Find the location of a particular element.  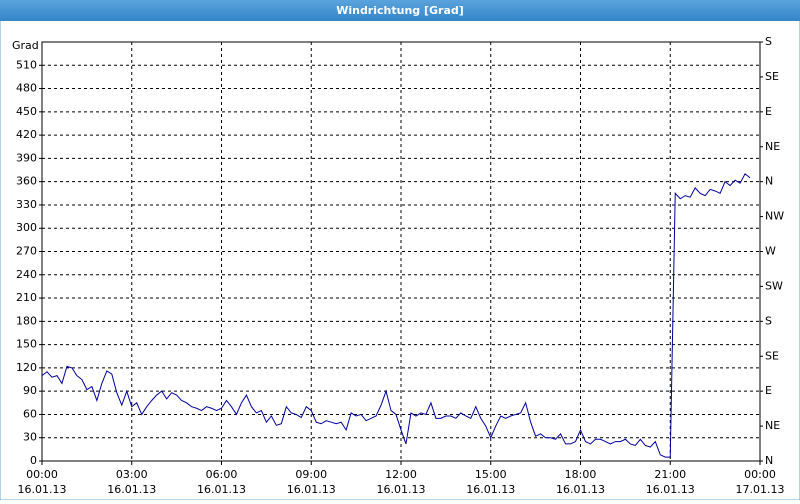

y-tick-label: 360 is located at coordinates (26, 181).